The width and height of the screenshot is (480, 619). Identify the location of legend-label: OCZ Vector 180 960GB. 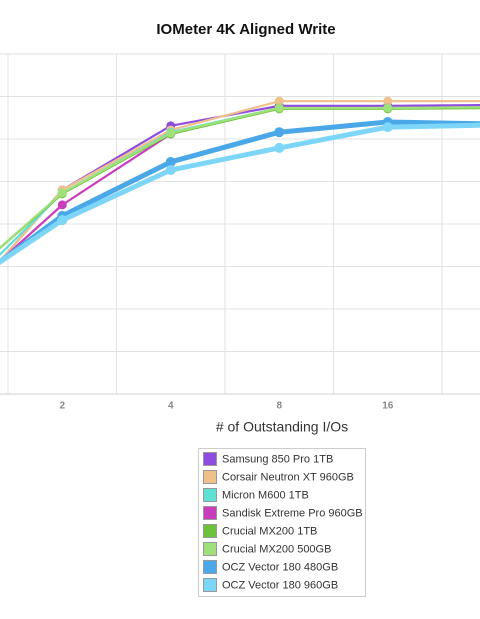
(280, 585).